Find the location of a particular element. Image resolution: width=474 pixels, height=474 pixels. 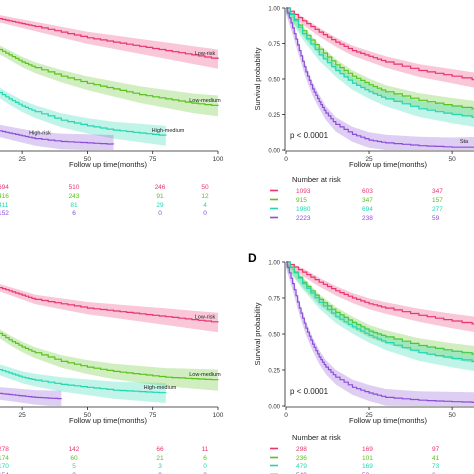

x-tick-label: 75 is located at coordinates (153, 159).